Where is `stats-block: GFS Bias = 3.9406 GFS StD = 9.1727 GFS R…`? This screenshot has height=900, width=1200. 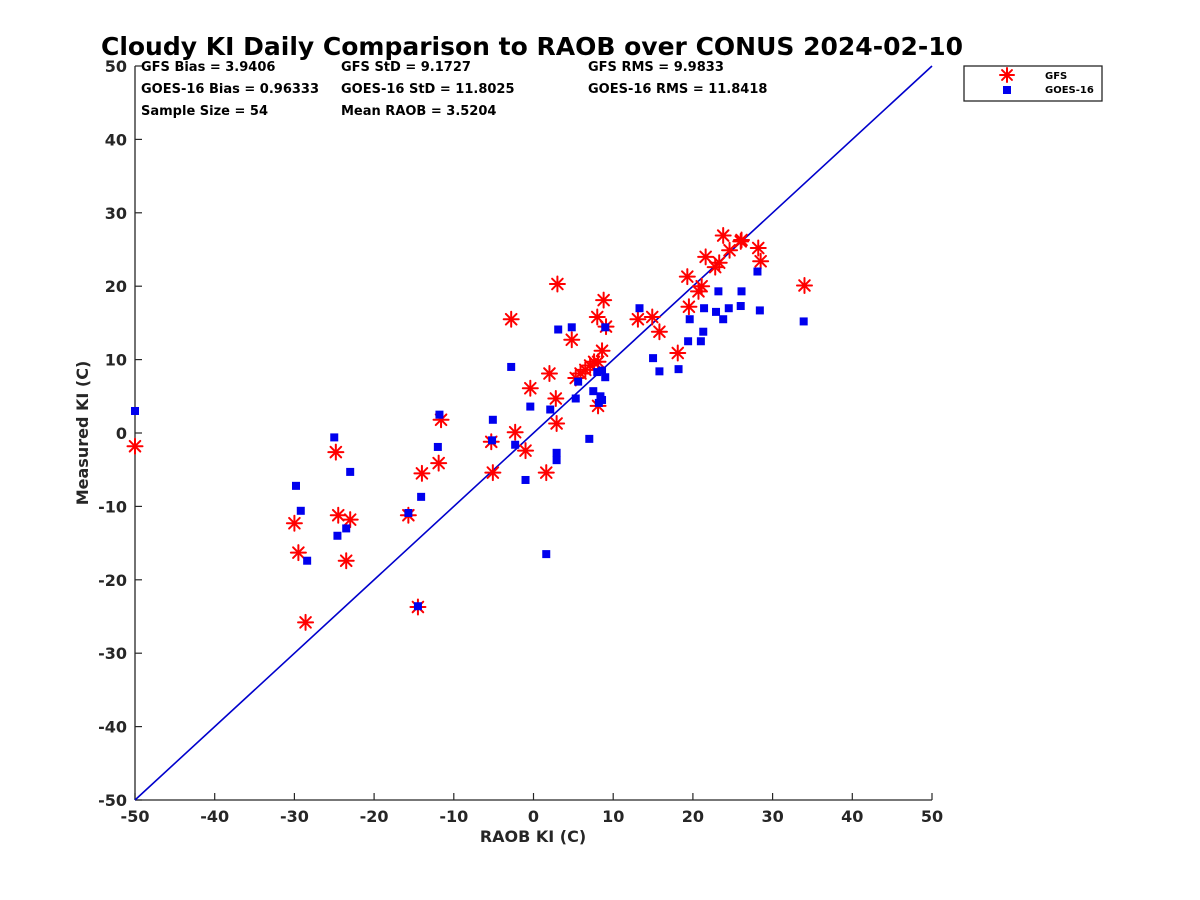 stats-block: GFS Bias = 3.9406 GFS StD = 9.1727 GFS R… is located at coordinates (454, 89).